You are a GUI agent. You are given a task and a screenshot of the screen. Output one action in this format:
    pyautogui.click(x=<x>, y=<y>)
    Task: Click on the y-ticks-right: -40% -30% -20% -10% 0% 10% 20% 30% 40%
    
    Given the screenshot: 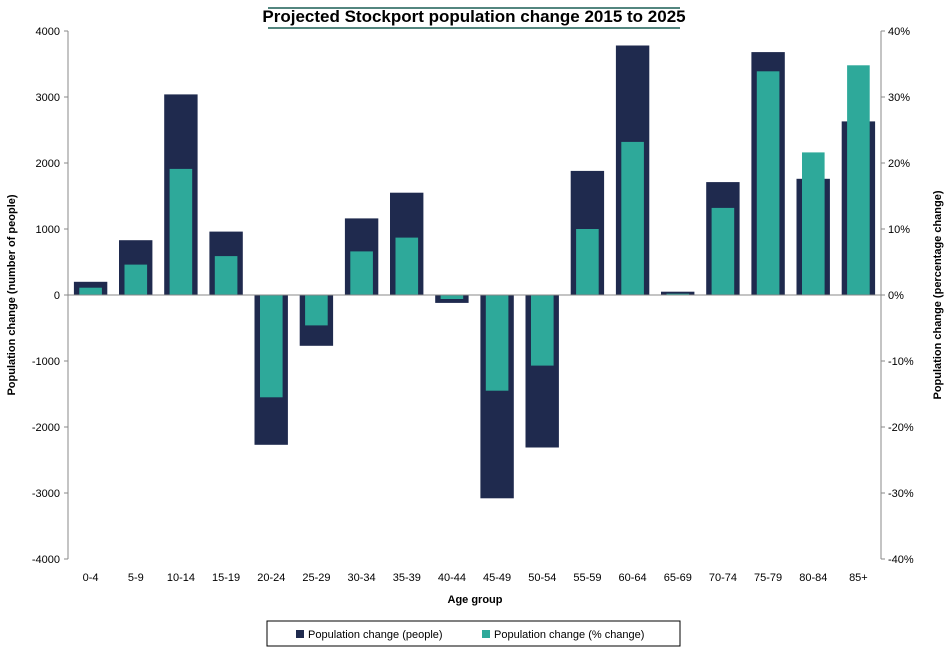 What is the action you would take?
    pyautogui.click(x=897, y=296)
    